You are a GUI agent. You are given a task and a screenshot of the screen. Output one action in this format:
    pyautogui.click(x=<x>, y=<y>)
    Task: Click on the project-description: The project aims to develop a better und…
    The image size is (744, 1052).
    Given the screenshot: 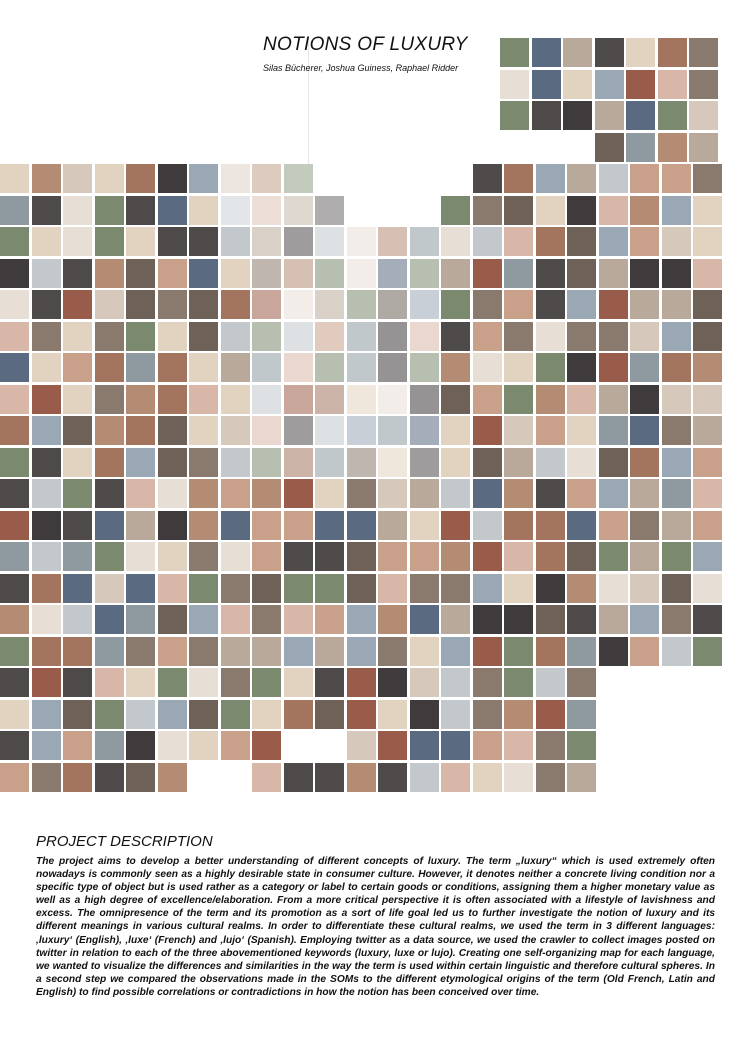 What is the action you would take?
    pyautogui.click(x=375, y=927)
    